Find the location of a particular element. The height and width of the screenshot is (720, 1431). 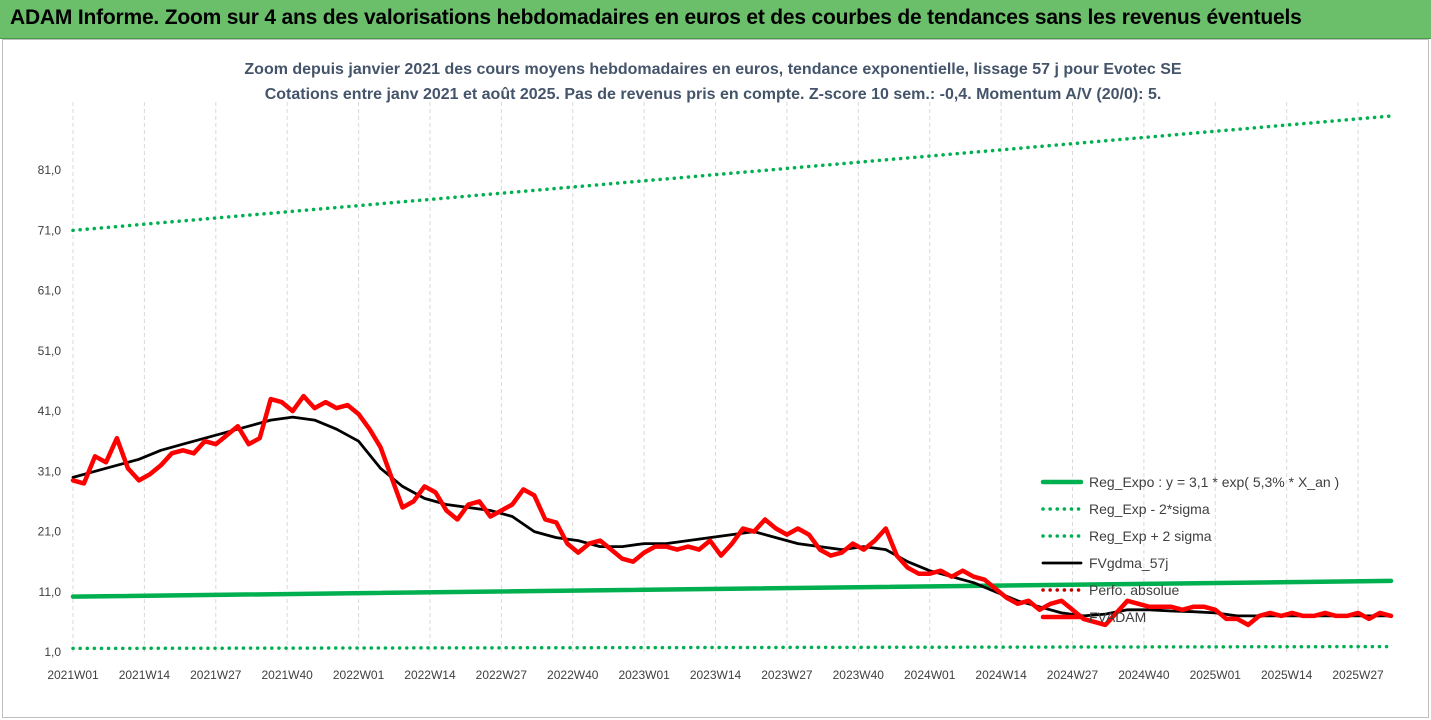

y-tick-label-21-0: 21,0 is located at coordinates (50, 532).